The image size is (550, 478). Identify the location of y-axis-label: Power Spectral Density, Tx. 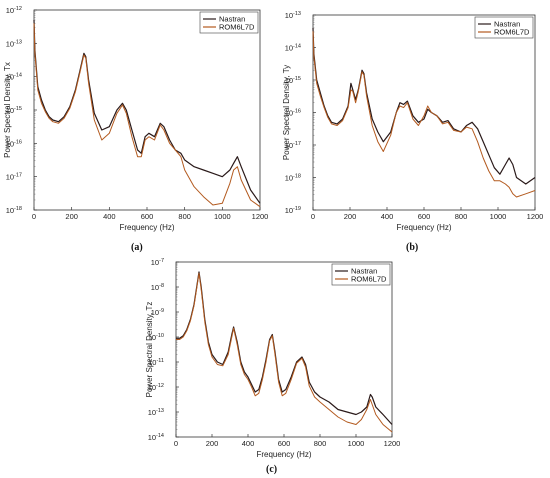
(7, 110).